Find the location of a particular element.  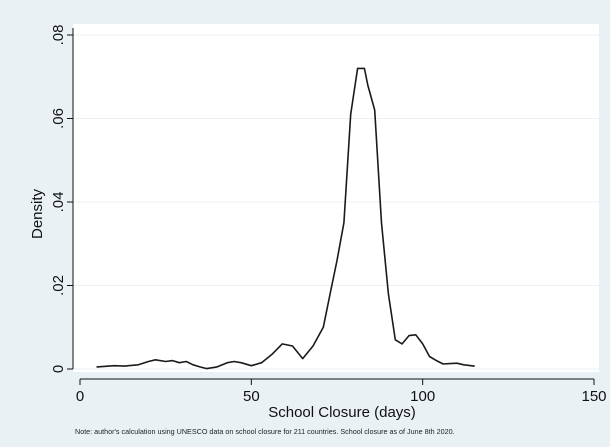

x-tick-label: 100 is located at coordinates (422, 396).